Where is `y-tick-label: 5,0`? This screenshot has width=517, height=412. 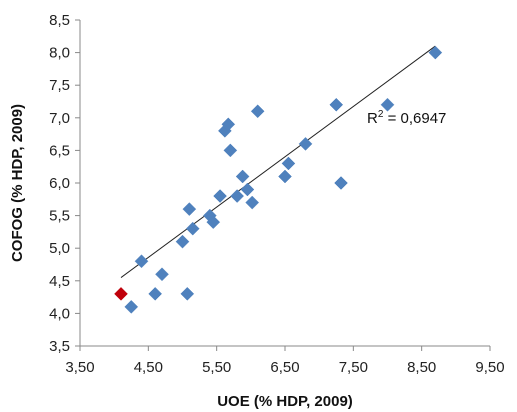 y-tick-label: 5,0 is located at coordinates (59, 248).